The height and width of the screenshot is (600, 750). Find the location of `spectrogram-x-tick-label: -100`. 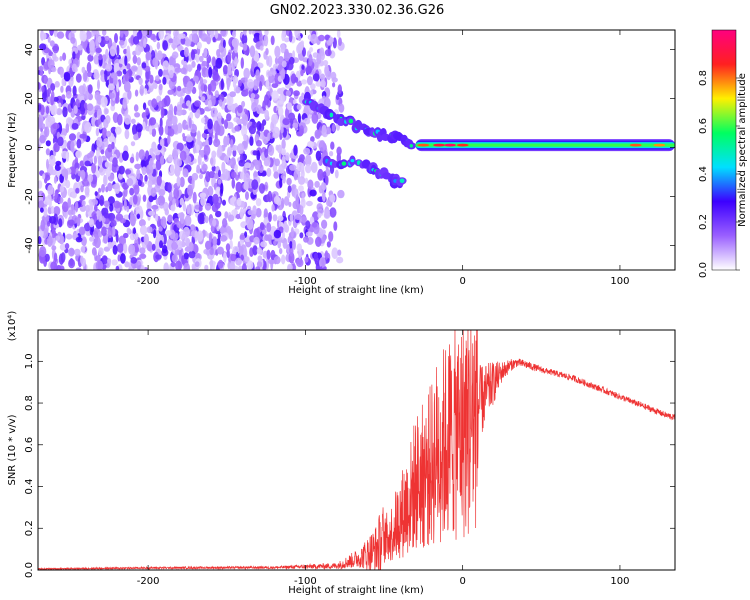

spectrogram-x-tick-label: -100 is located at coordinates (305, 281).